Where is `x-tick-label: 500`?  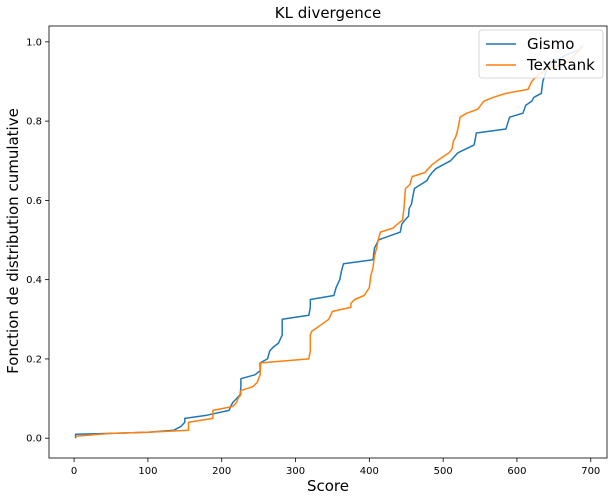 x-tick-label: 500 is located at coordinates (443, 471).